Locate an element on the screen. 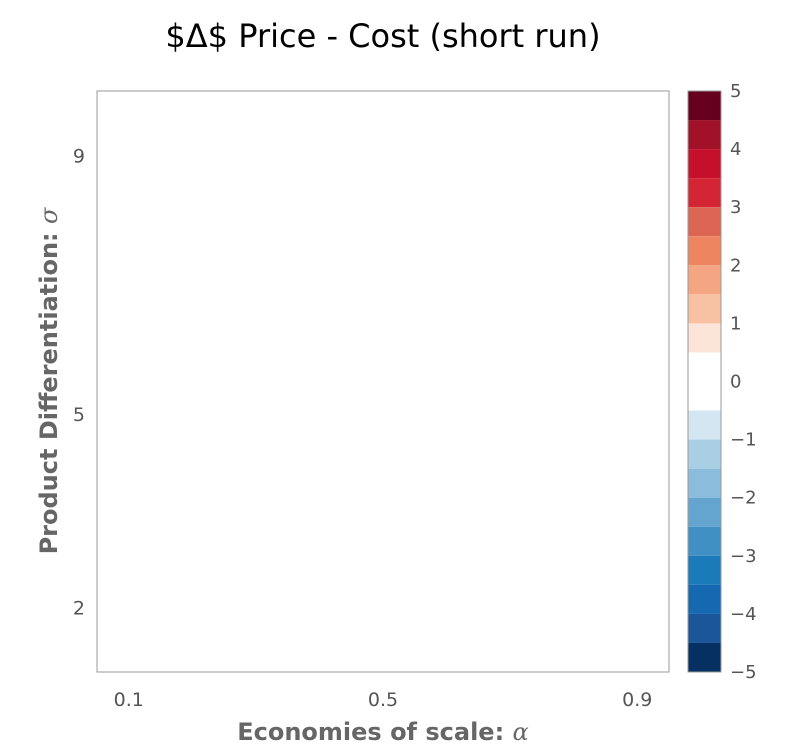 This screenshot has width=792, height=750. colorbar-tick-label: −5 is located at coordinates (743, 672).